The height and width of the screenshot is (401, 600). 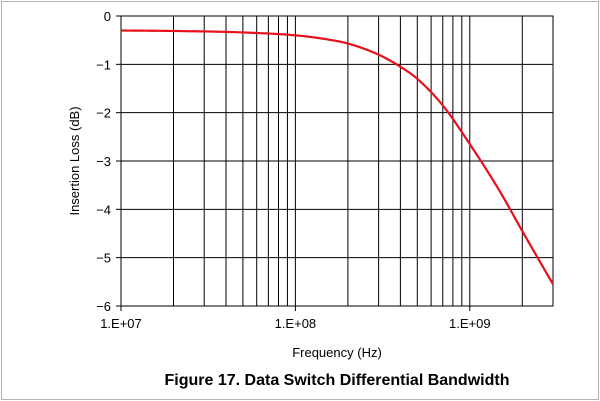 What do you see at coordinates (337, 352) in the screenshot?
I see `x-axis-label: Frequency (Hz)` at bounding box center [337, 352].